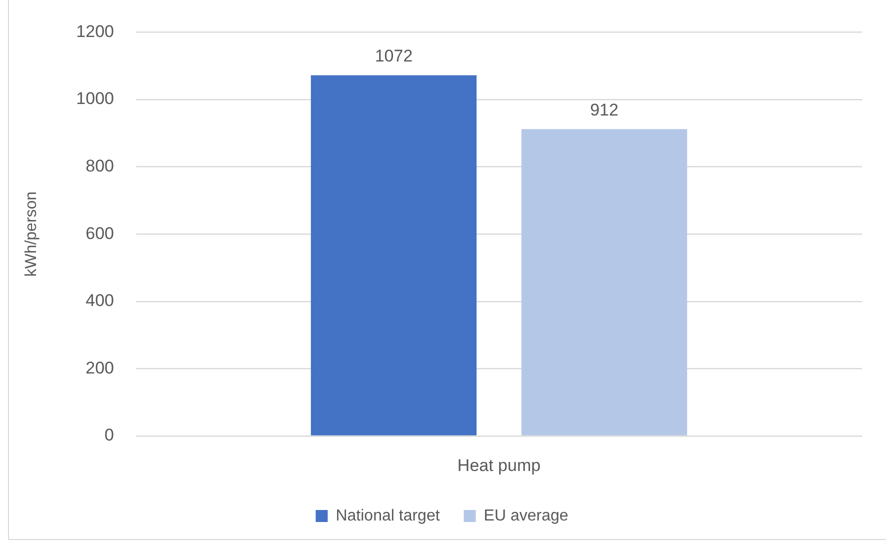 The image size is (888, 542). I want to click on y-tick-label: 1000, so click(95, 98).